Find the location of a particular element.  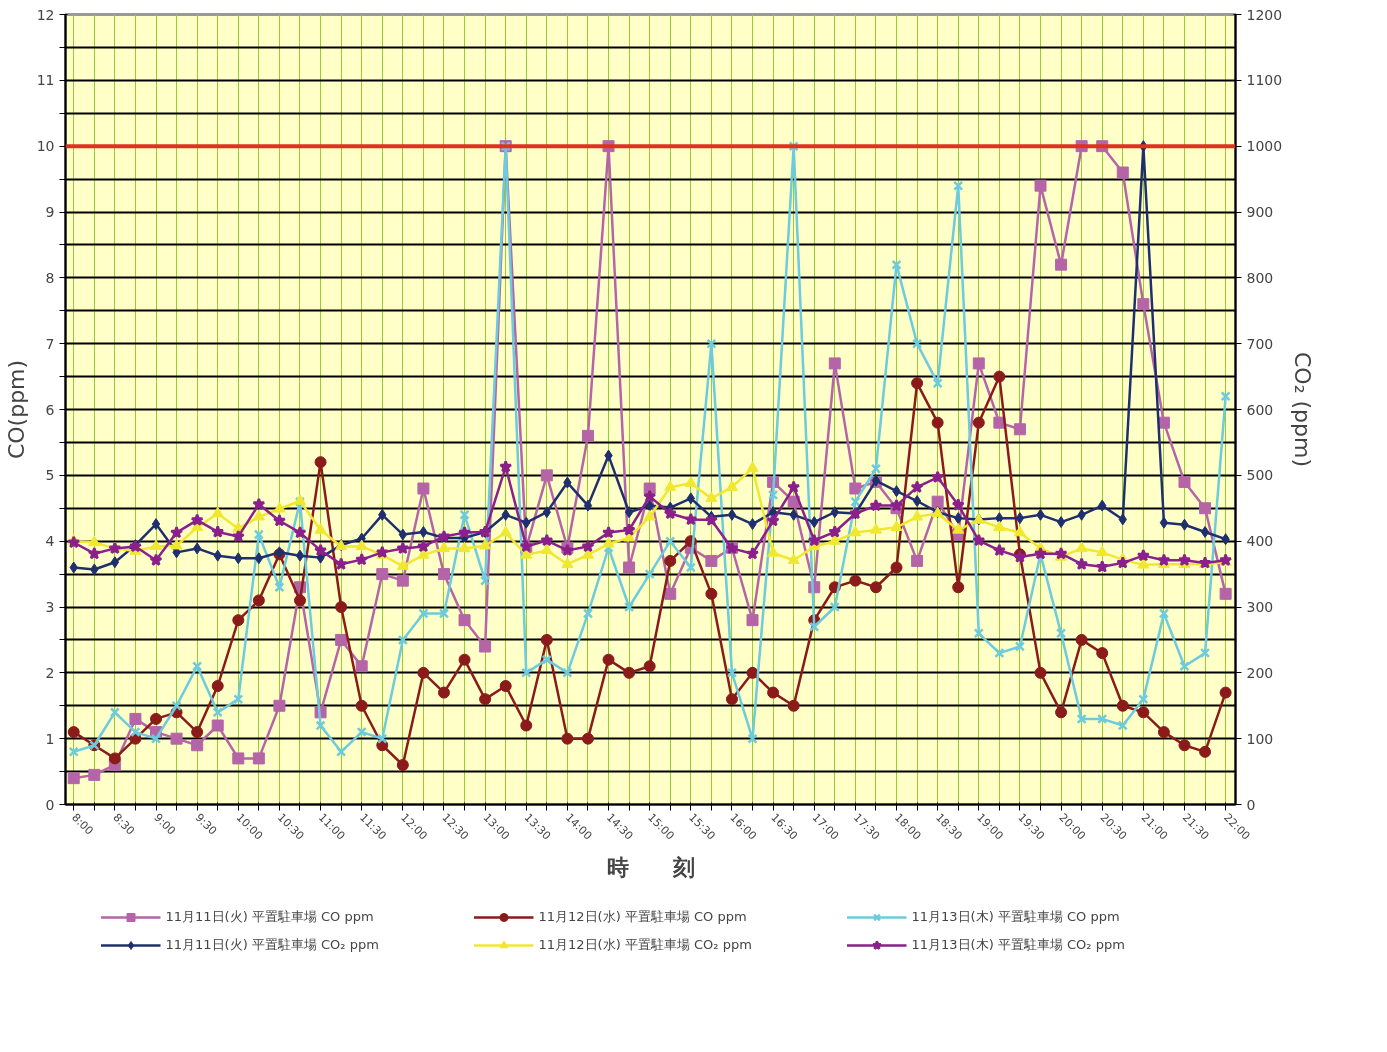

x-axis-title: 時 刻 is located at coordinates (650, 868).